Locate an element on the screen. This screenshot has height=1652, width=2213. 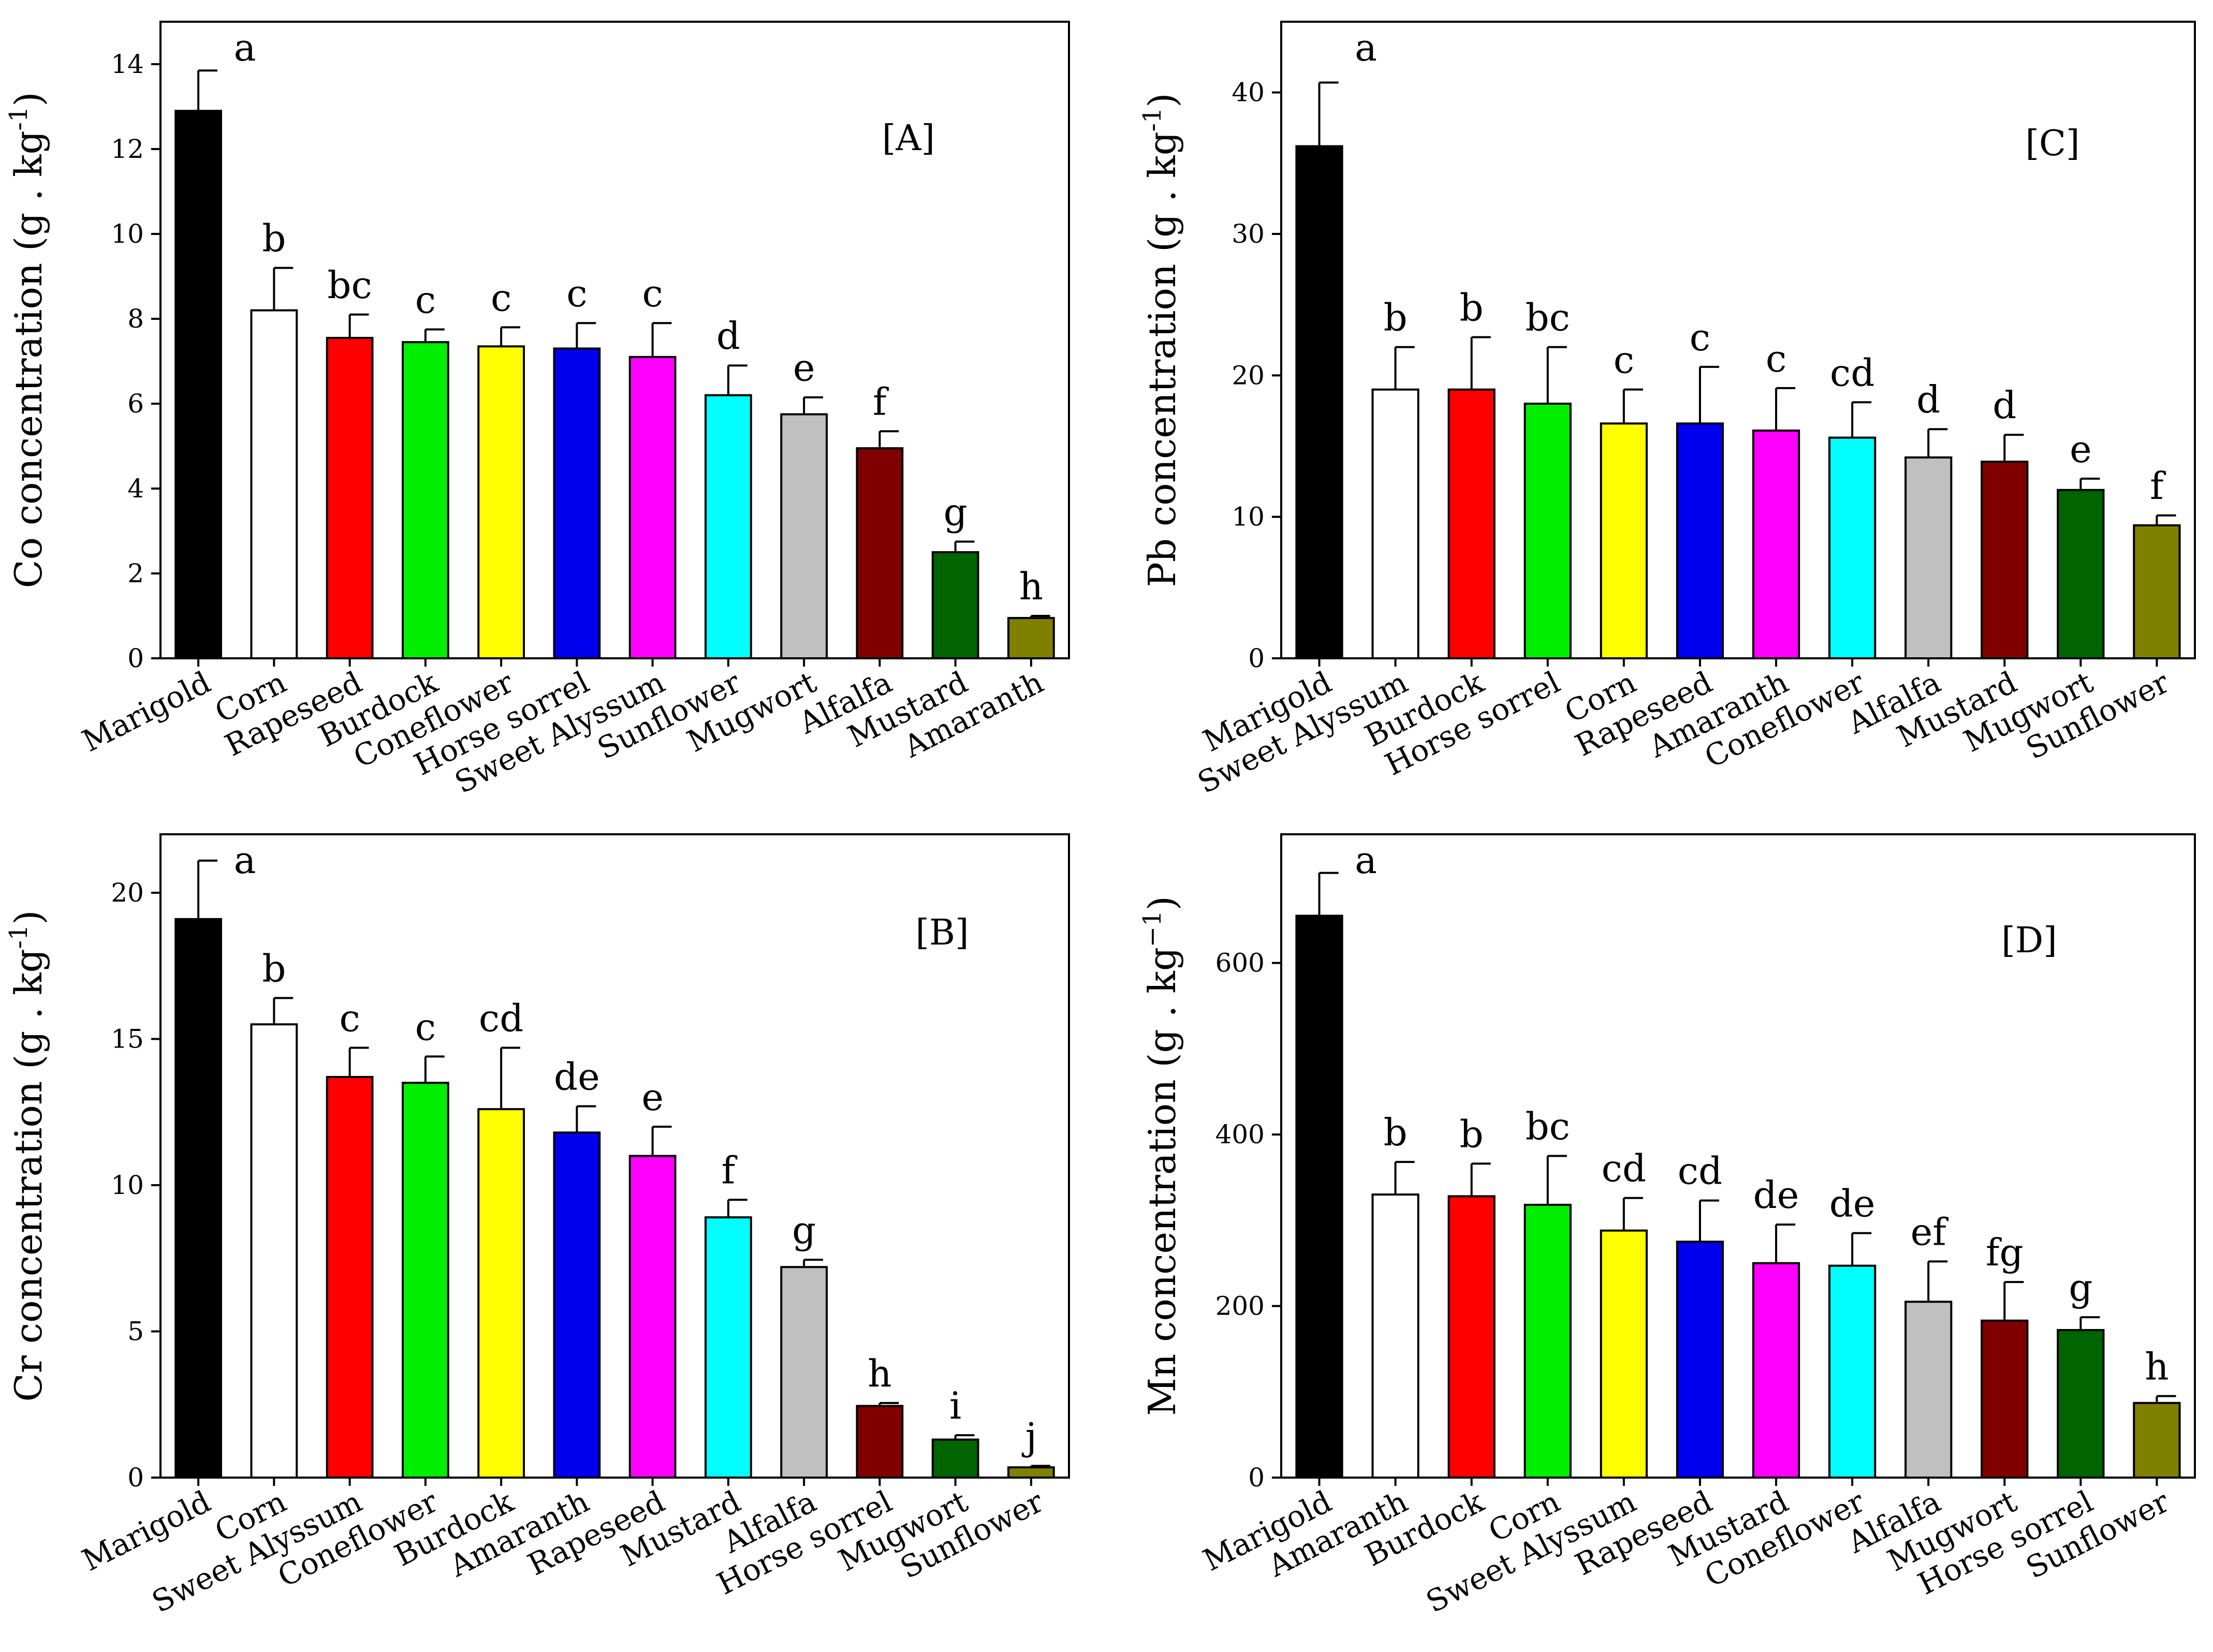
significance-letter-D-3: b is located at coordinates (1472, 1134).